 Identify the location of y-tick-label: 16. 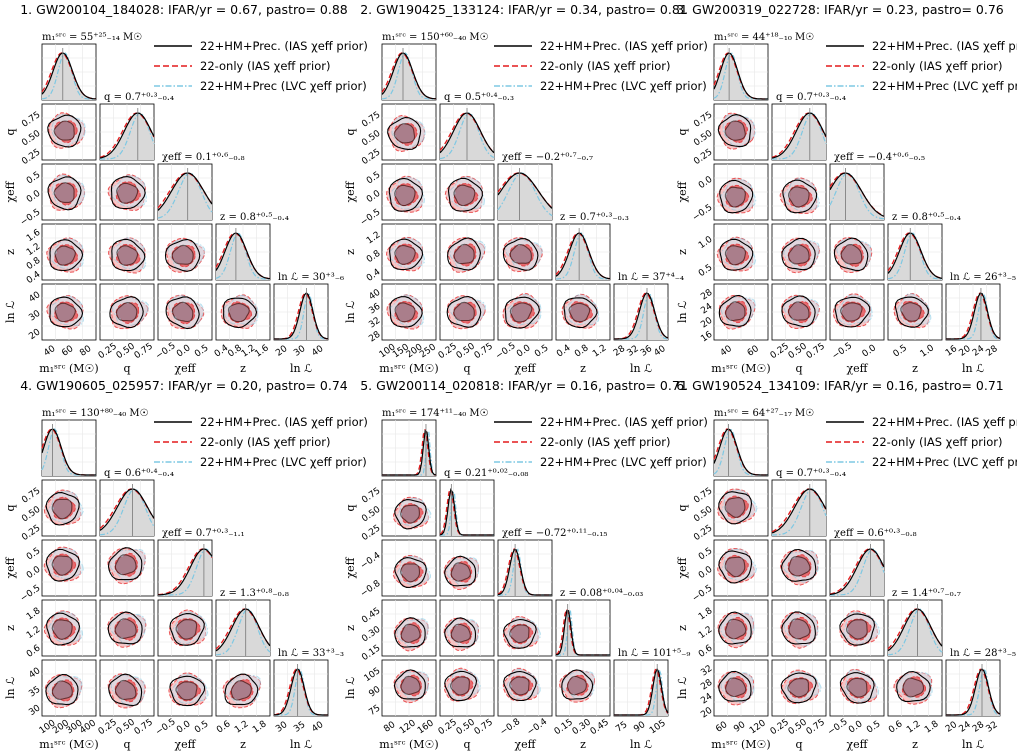
(706, 337).